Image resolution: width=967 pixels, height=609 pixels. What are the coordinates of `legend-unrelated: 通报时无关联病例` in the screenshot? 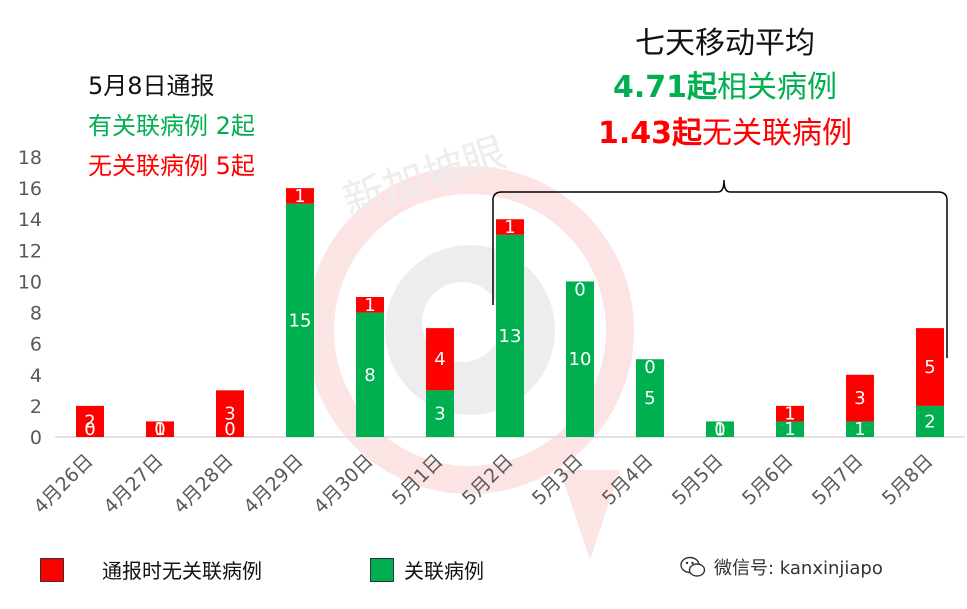 It's located at (151, 569).